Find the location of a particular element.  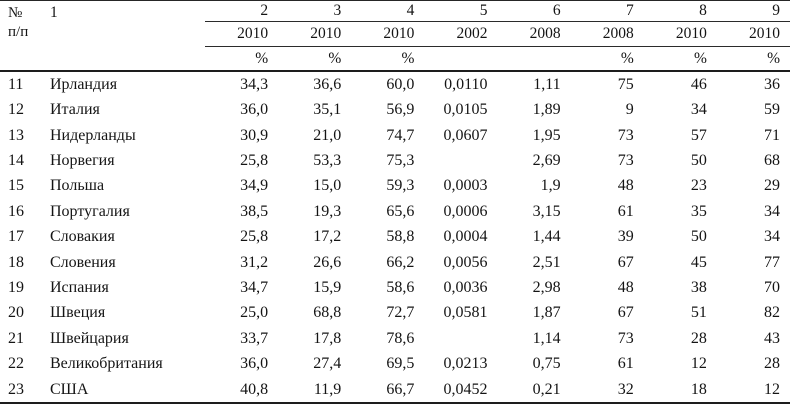

value-cell: 46 is located at coordinates (698, 84).